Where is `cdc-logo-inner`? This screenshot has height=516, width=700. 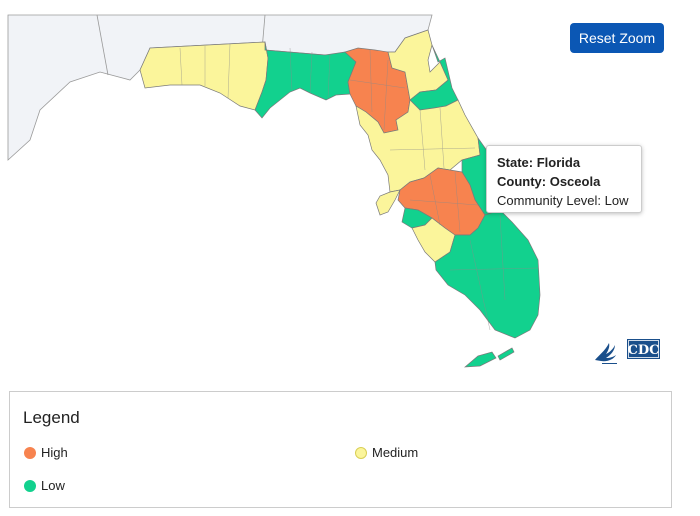
cdc-logo-inner is located at coordinates (643, 349).